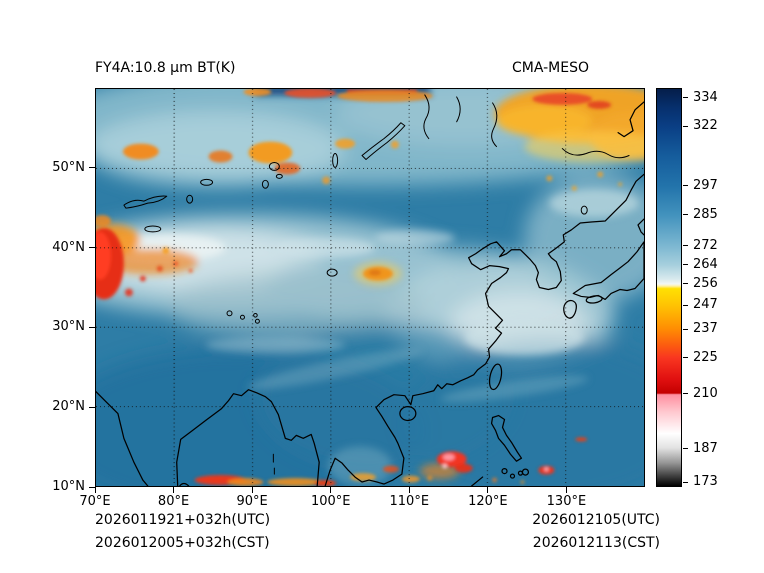 The width and height of the screenshot is (764, 573). Describe the element at coordinates (705, 214) in the screenshot. I see `colorbar-tick-label: 285` at that location.